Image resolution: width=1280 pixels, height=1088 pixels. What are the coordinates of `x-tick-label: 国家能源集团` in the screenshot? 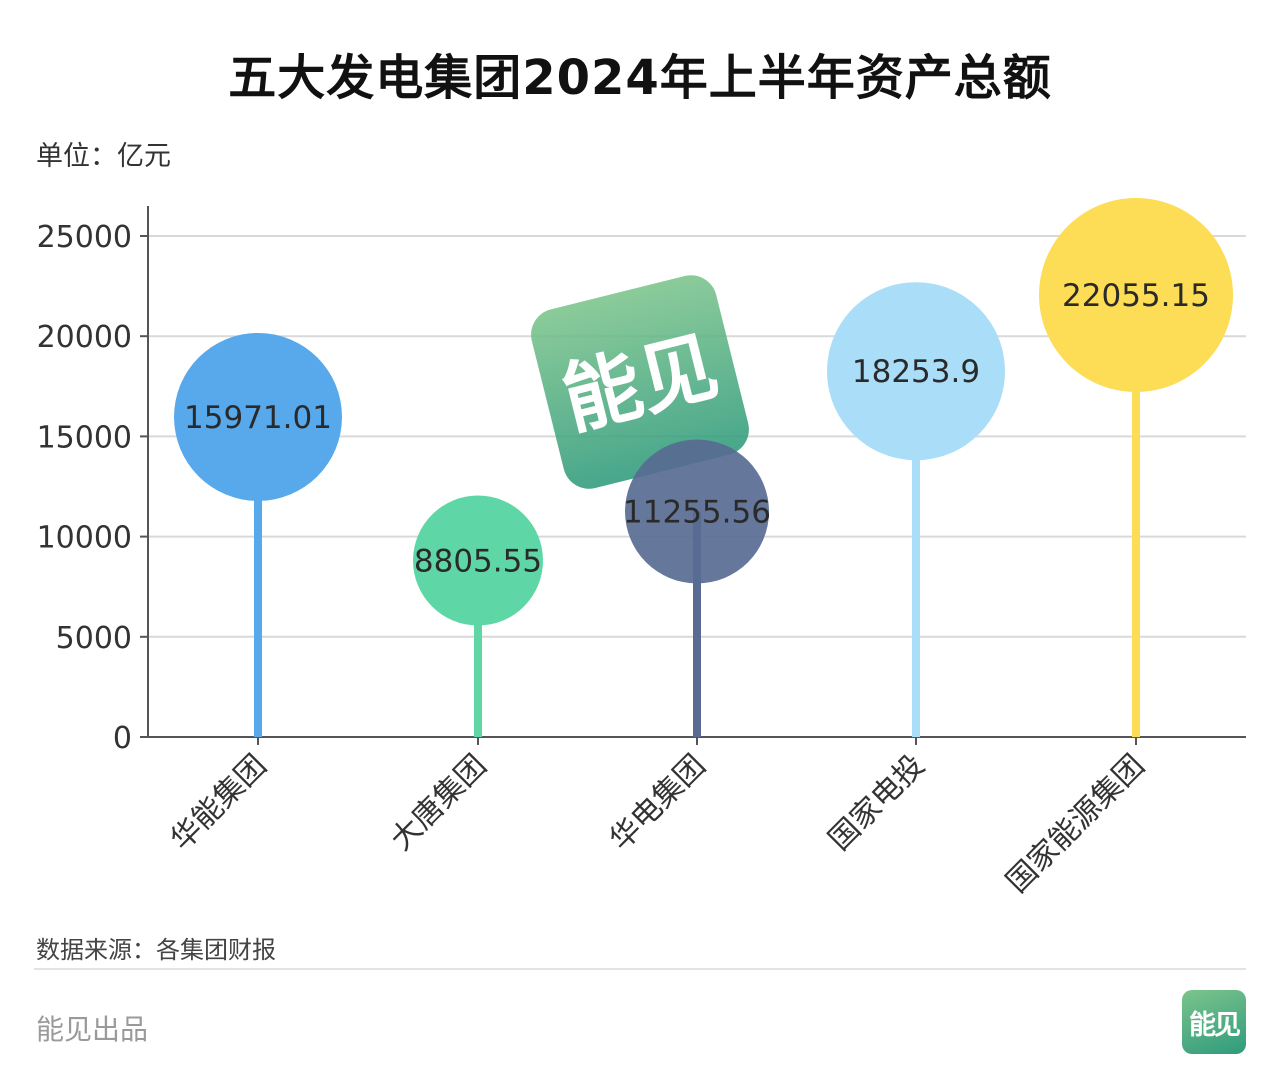 It's located at (1076, 824).